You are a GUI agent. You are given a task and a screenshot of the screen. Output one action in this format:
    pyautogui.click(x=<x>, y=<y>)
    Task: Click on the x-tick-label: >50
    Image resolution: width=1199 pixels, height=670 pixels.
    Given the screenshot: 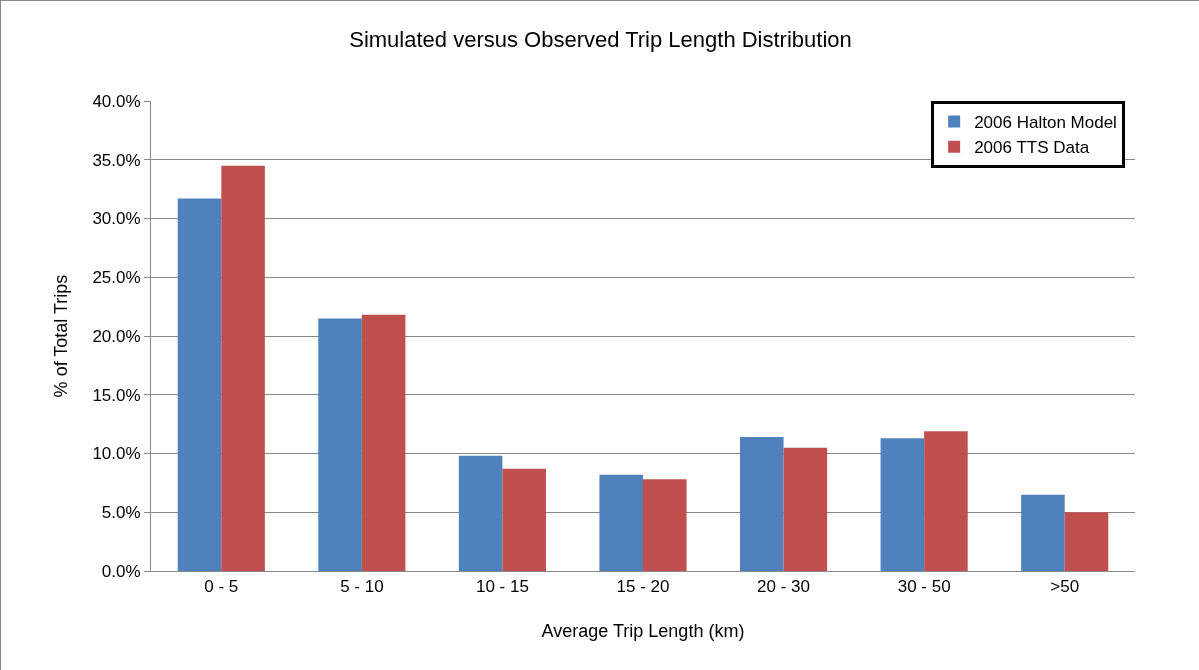 What is the action you would take?
    pyautogui.click(x=1065, y=587)
    